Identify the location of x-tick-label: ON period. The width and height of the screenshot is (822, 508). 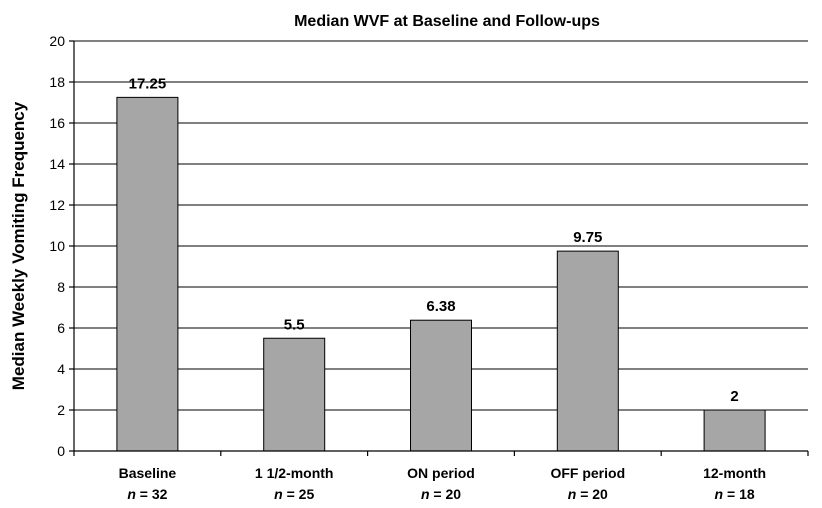
(441, 473).